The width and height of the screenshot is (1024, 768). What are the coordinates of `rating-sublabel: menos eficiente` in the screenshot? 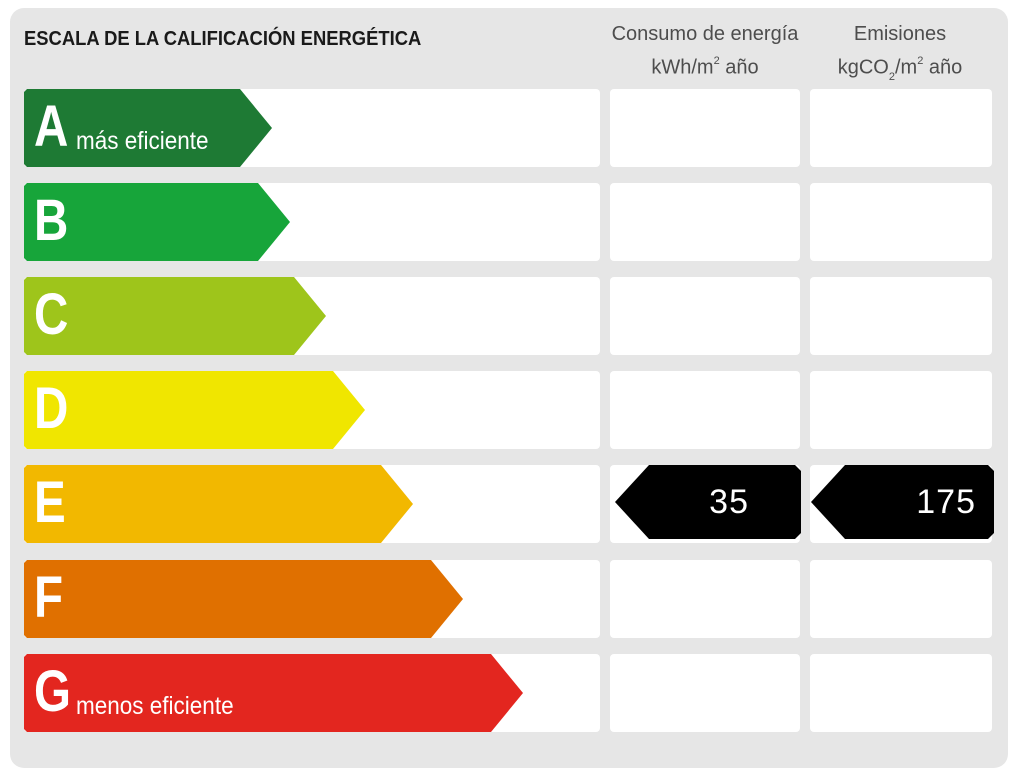 It's located at (155, 706).